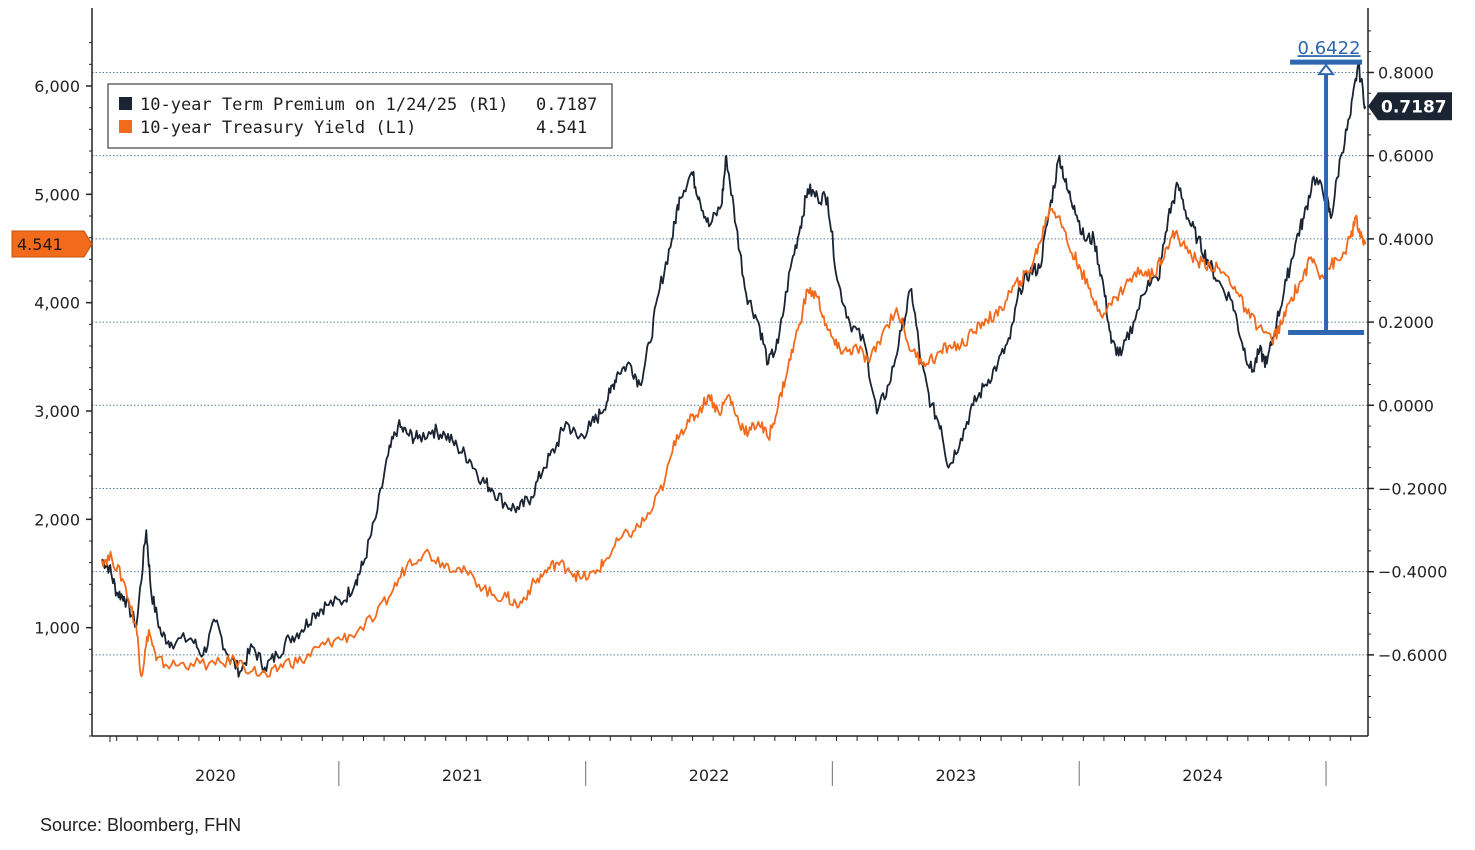 Image resolution: width=1475 pixels, height=850 pixels. Describe the element at coordinates (561, 128) in the screenshot. I see `legend-value-treasury-yield: 4.541` at that location.